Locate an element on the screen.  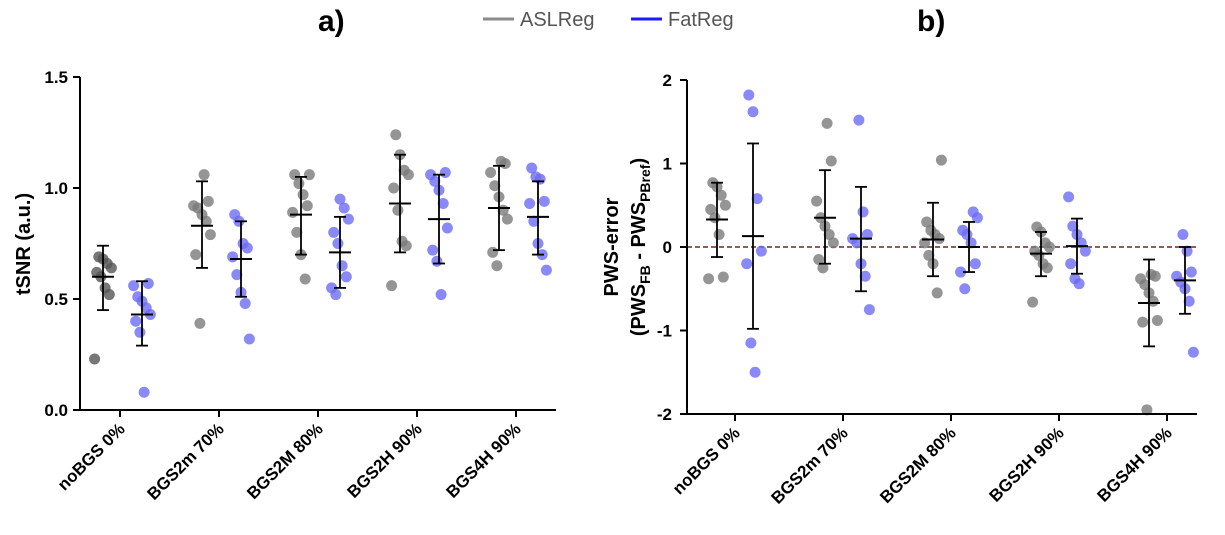
y-tick-label: 1.5 is located at coordinates (56, 77).